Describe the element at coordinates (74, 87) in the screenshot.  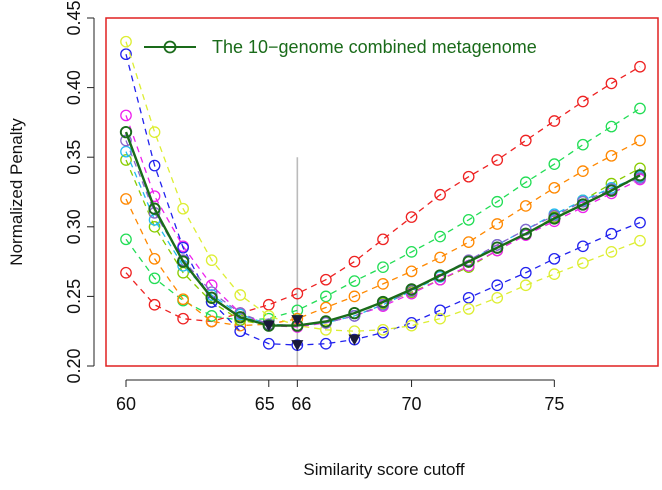
I see `y-tick-label: 0.40` at that location.